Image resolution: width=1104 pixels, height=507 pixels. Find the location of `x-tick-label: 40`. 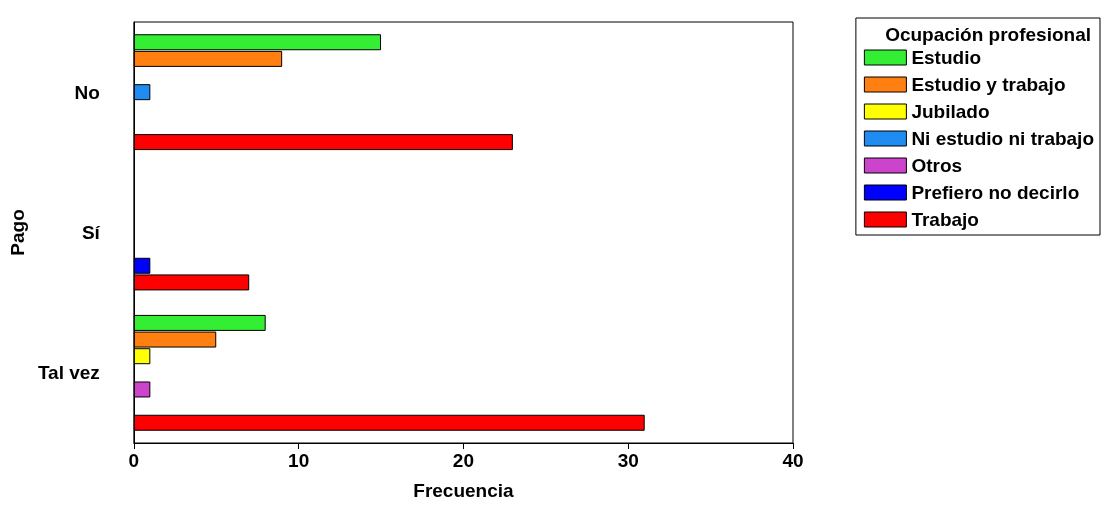

x-tick-label: 40 is located at coordinates (793, 460).